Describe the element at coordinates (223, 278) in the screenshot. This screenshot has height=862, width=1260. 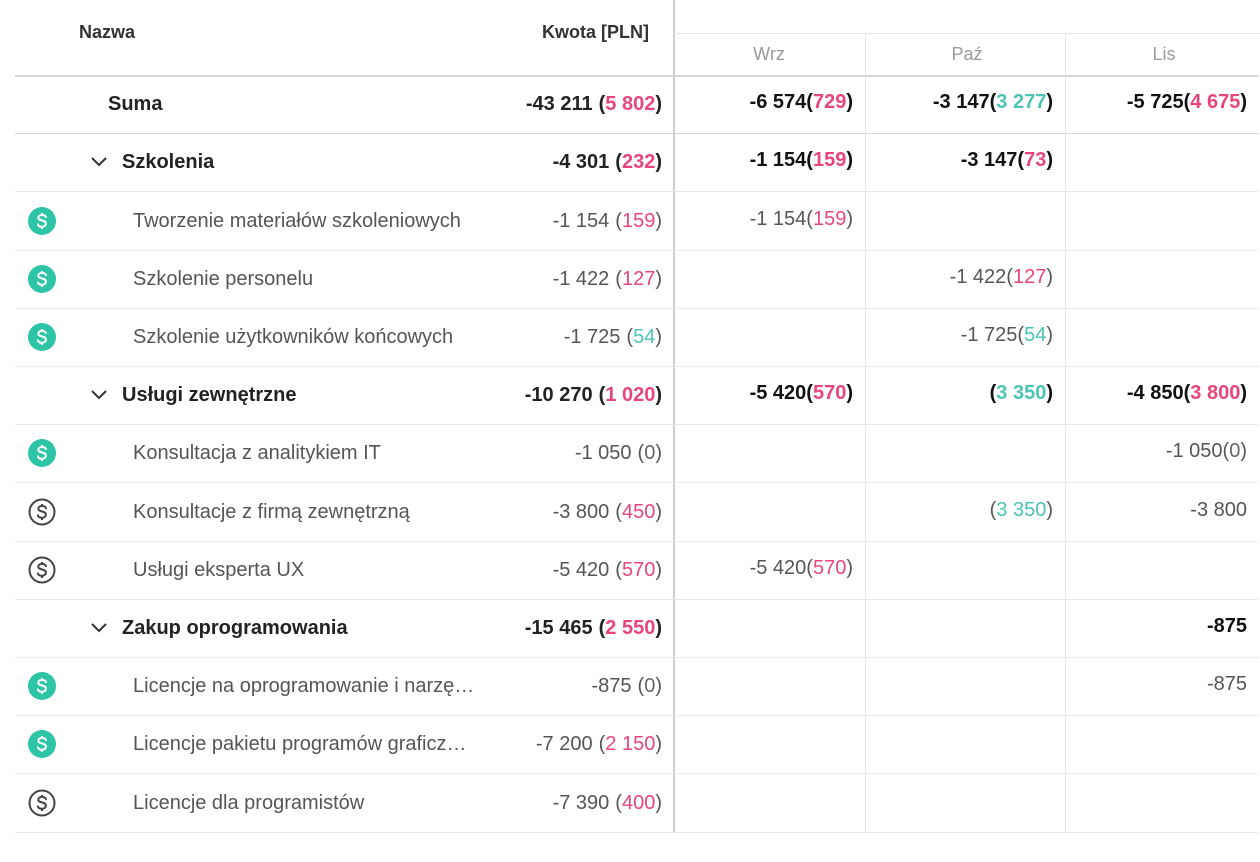
I see `item-name: Szkolenie personelu` at that location.